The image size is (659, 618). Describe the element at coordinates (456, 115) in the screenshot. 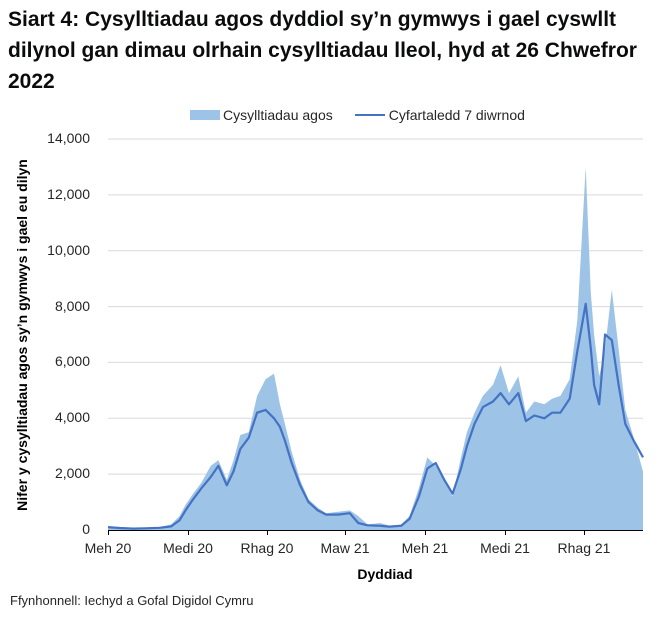

I see `legend-line-label: Cyfartaledd 7 diwrnod` at that location.